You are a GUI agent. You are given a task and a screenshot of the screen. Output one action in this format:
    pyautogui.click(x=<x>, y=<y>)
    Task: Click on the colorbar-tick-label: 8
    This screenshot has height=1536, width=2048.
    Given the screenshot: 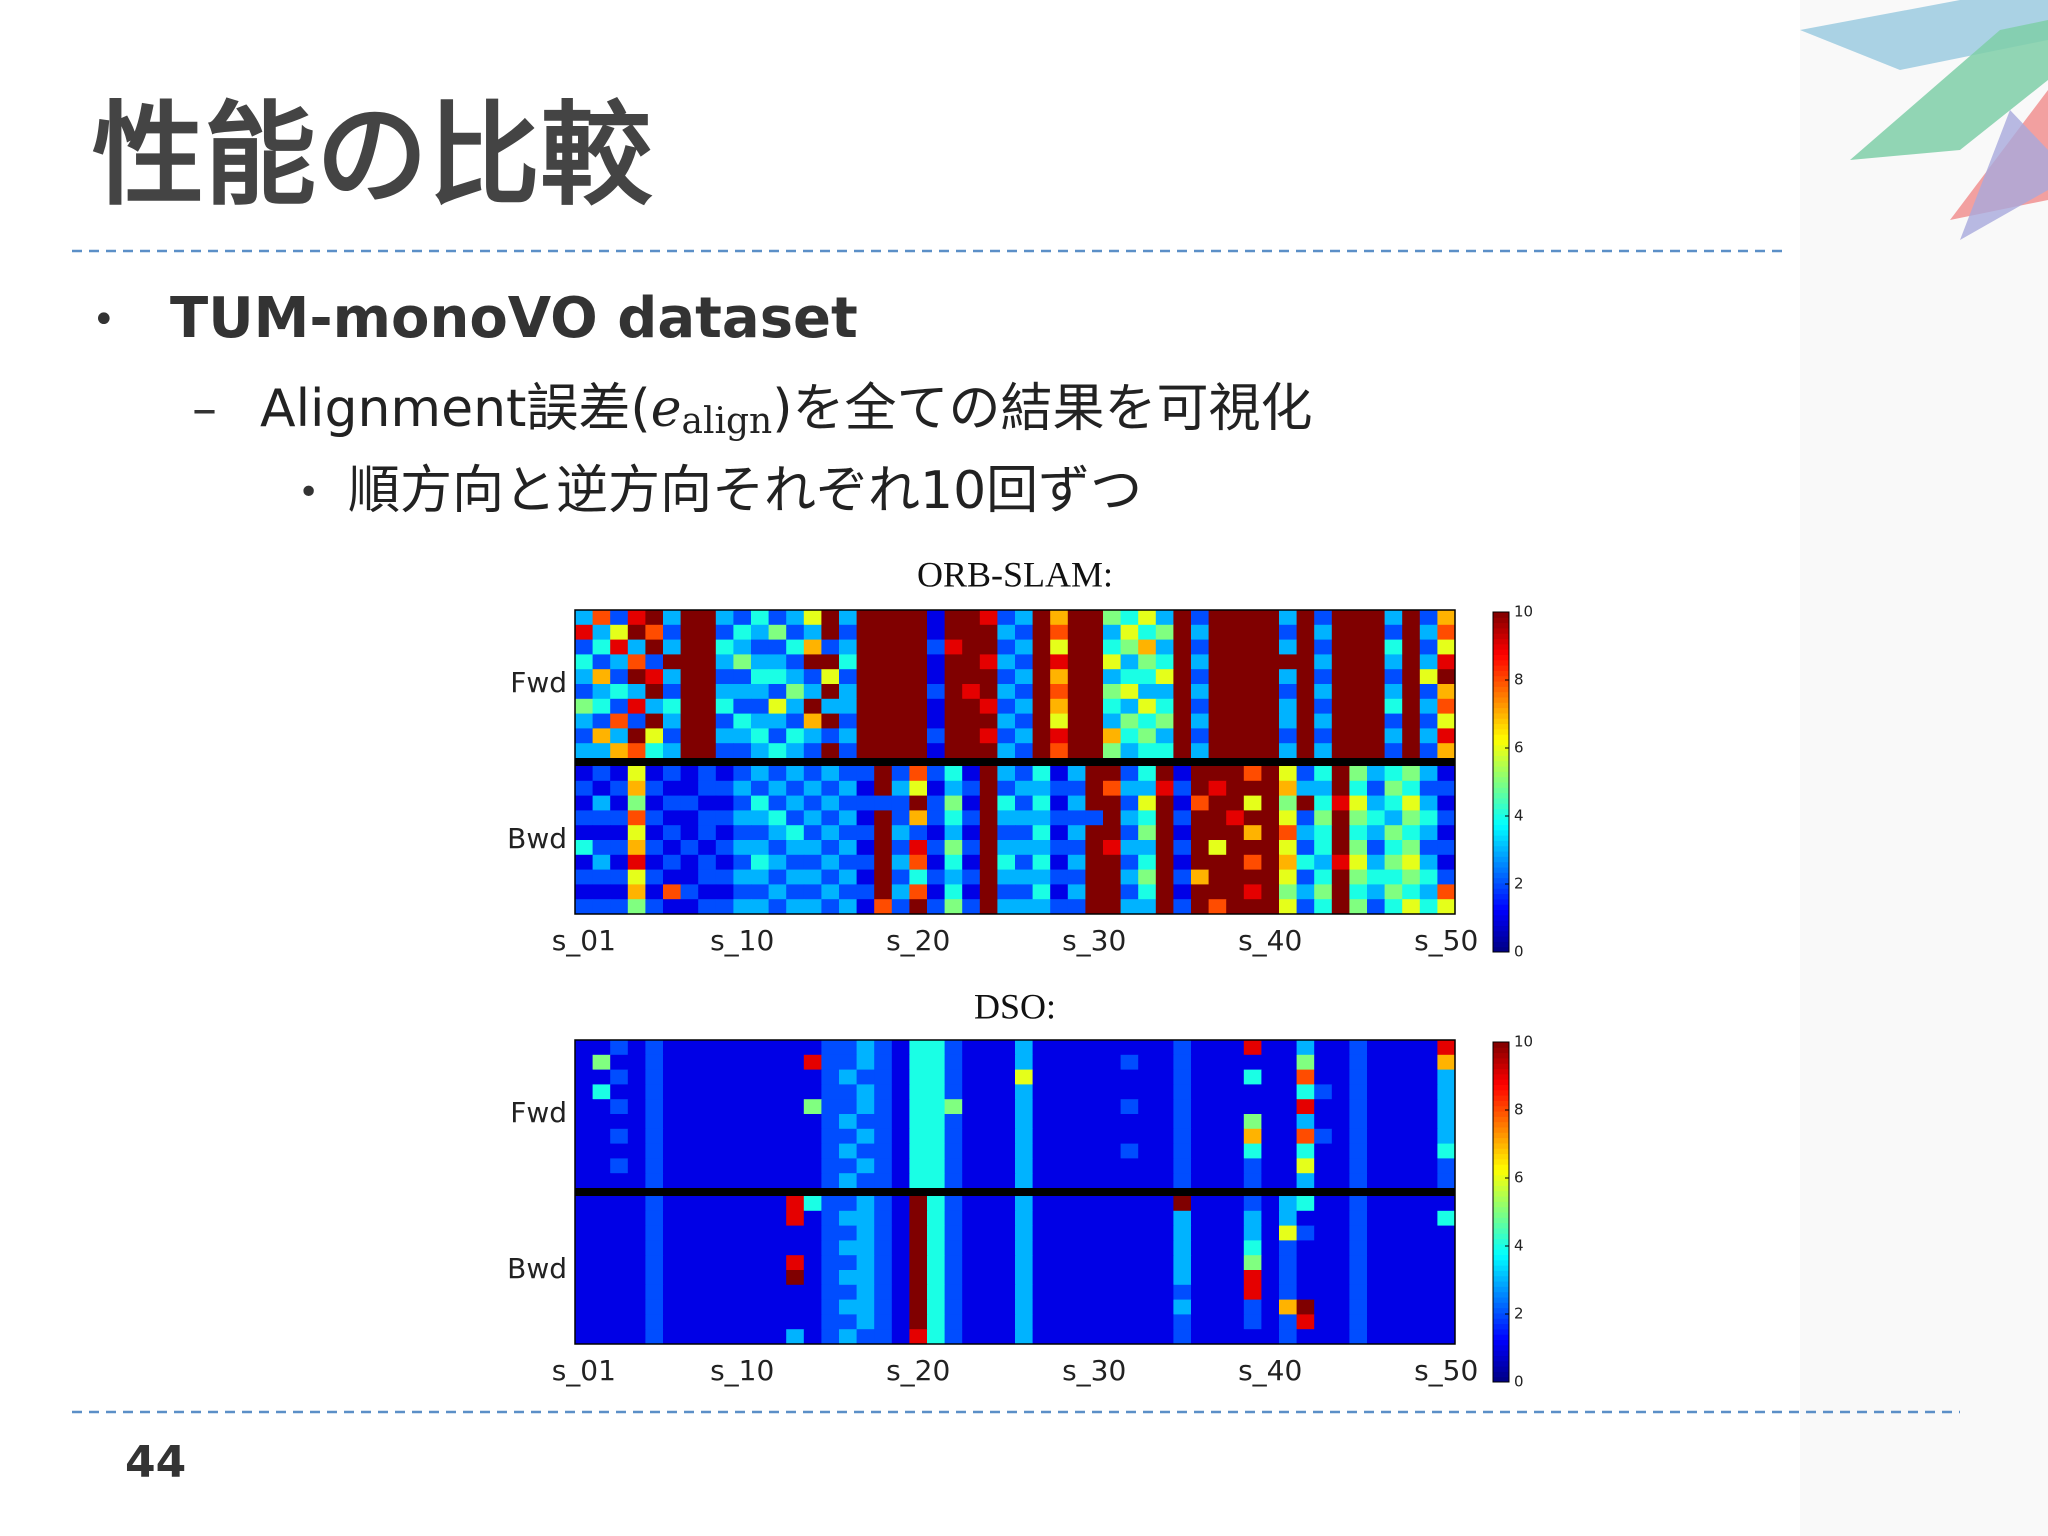 What is the action you would take?
    pyautogui.click(x=1519, y=1110)
    